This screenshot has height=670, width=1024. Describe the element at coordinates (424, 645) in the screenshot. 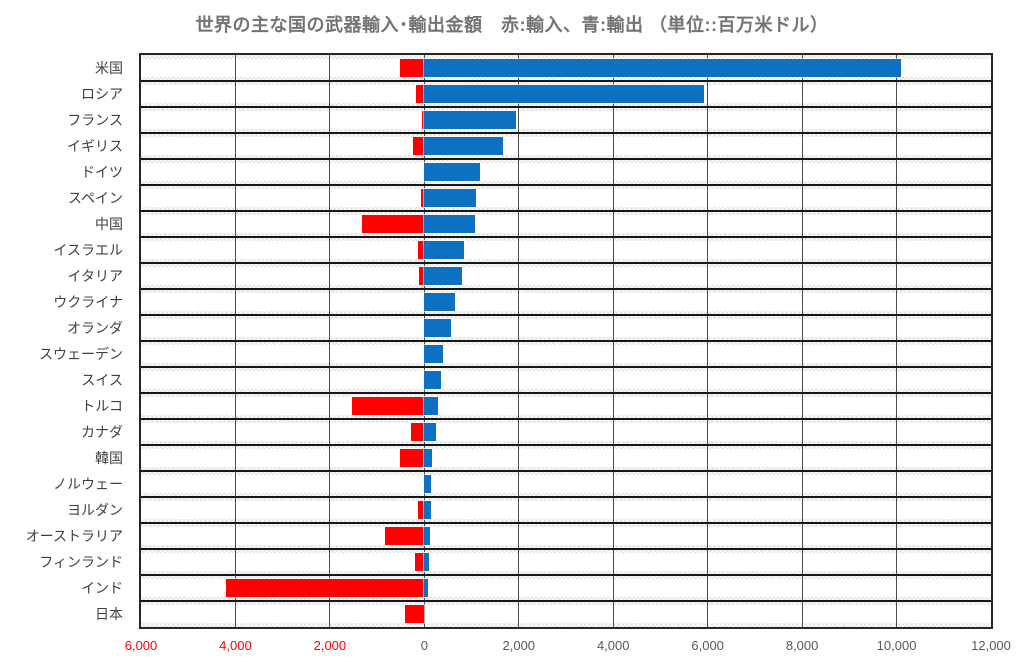

I see `x-tick-label: 0` at that location.